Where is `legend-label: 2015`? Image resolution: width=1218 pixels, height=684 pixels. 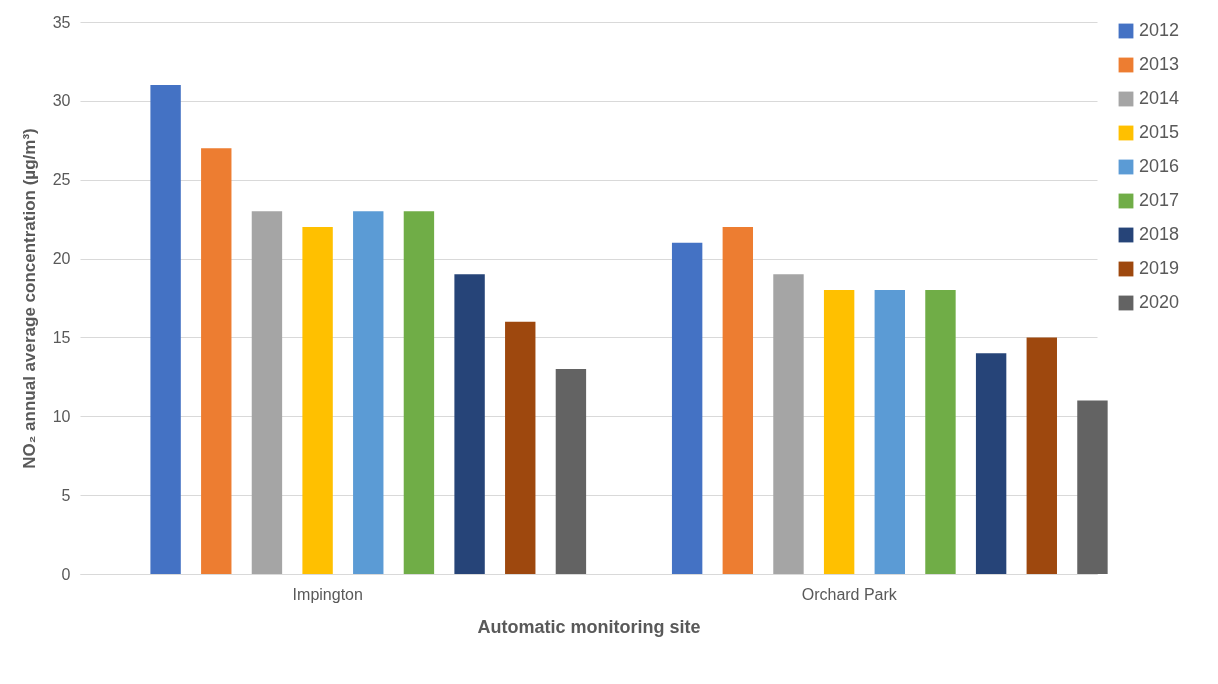 legend-label: 2015 is located at coordinates (1159, 132).